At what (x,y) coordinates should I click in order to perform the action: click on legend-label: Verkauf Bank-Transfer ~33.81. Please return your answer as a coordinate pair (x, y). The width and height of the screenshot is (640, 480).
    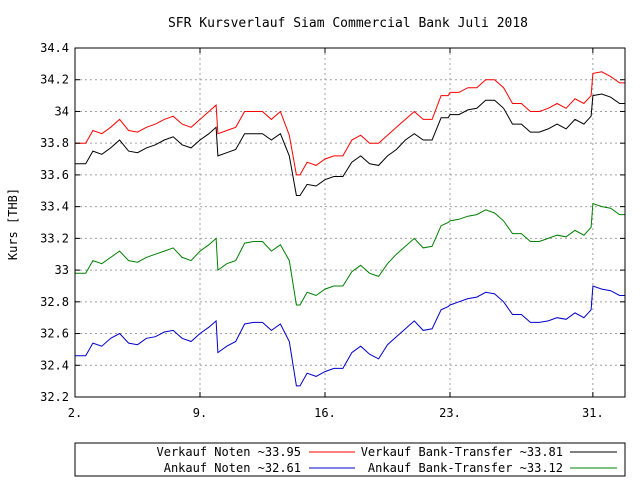
    Looking at the image, I should click on (462, 452).